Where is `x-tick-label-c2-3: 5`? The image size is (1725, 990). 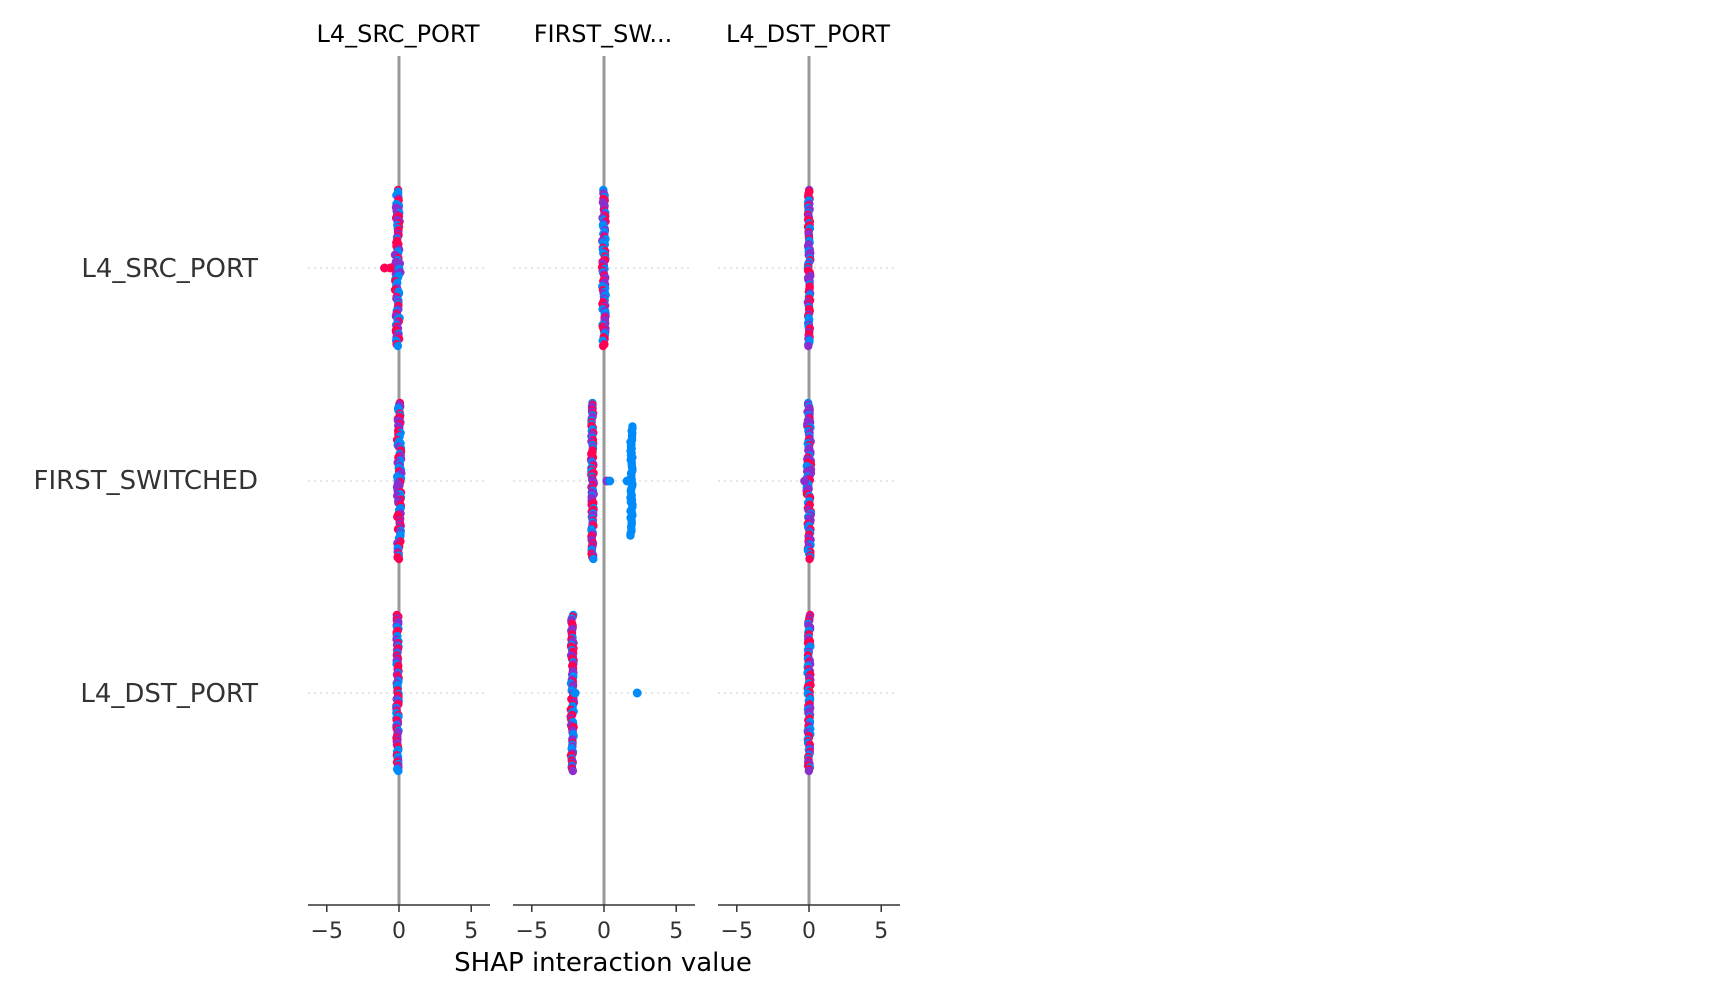
x-tick-label-c2-3: 5 is located at coordinates (676, 931).